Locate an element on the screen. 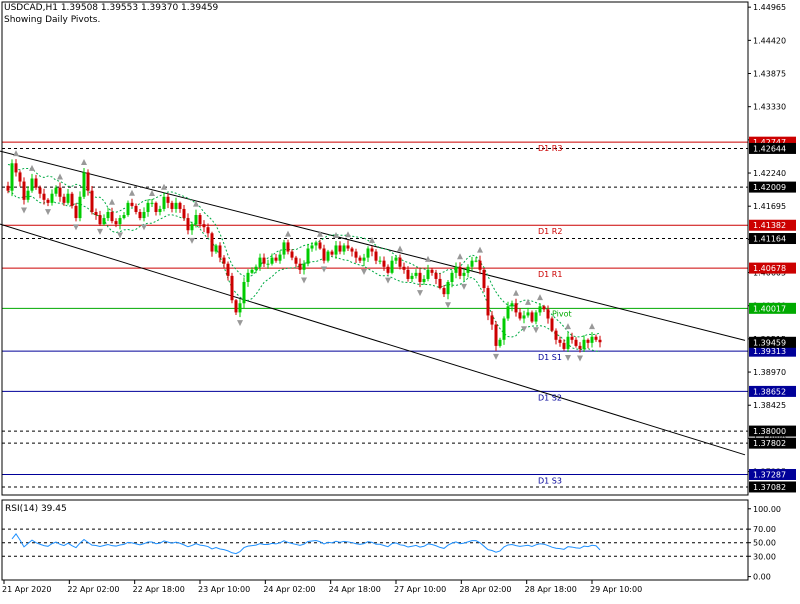 Image resolution: width=800 pixels, height=604 pixels. level-marker-label: 1.41164 is located at coordinates (769, 239).